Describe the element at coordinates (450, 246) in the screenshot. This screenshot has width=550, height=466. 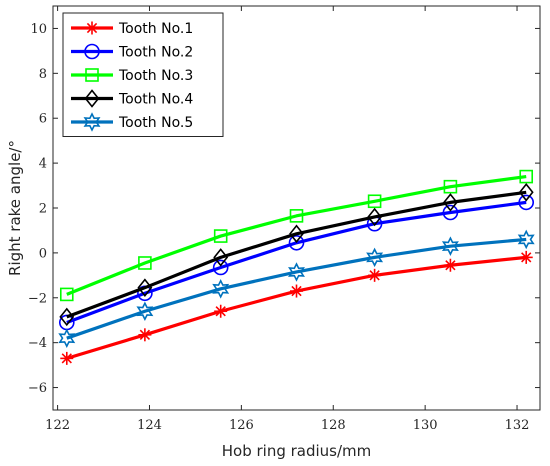
I see `data-point-s5-p6` at that location.